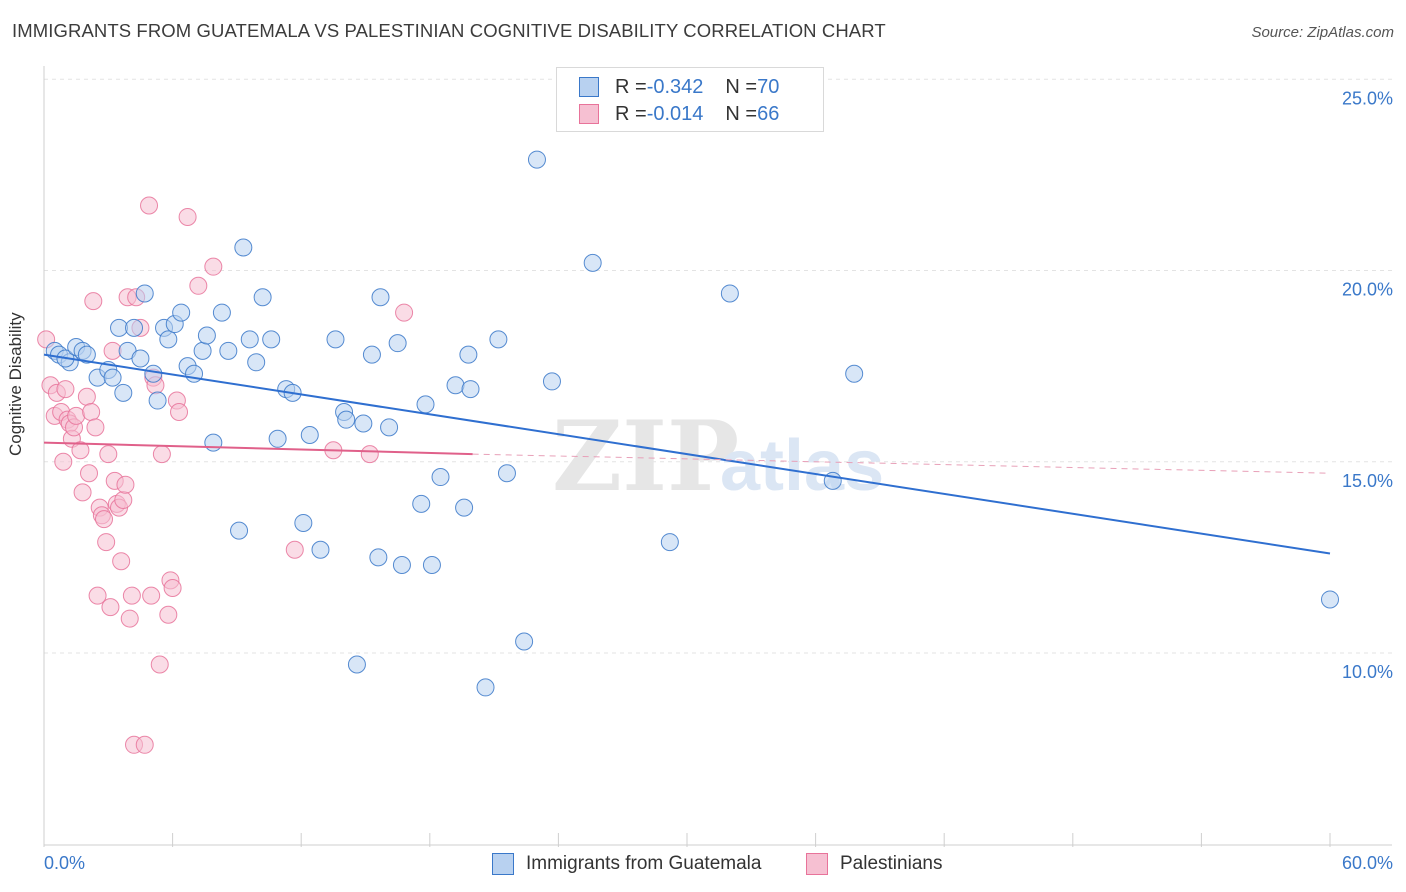 This screenshot has width=1406, height=892. What do you see at coordinates (589, 114) in the screenshot?
I see `pink-swatch` at bounding box center [589, 114].